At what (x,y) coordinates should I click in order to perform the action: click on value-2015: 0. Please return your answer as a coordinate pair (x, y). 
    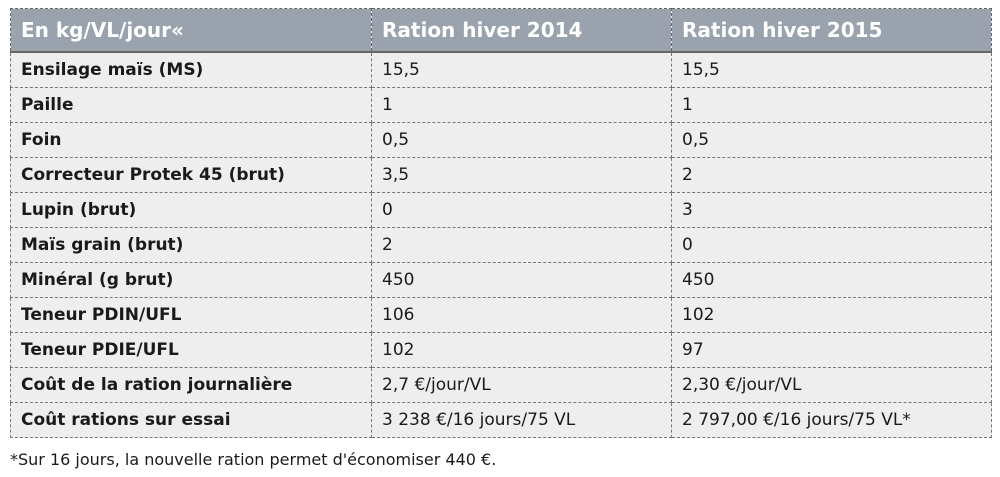
    Looking at the image, I should click on (831, 245).